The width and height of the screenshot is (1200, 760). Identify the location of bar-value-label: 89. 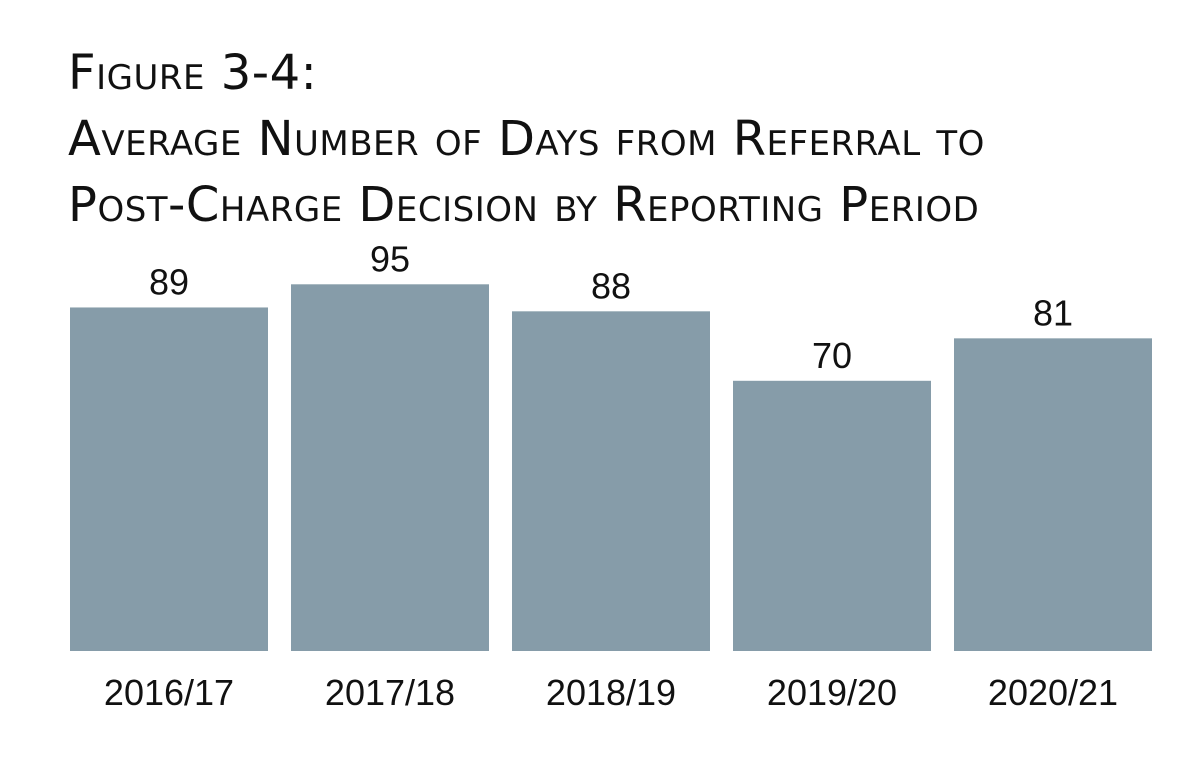
(169, 281).